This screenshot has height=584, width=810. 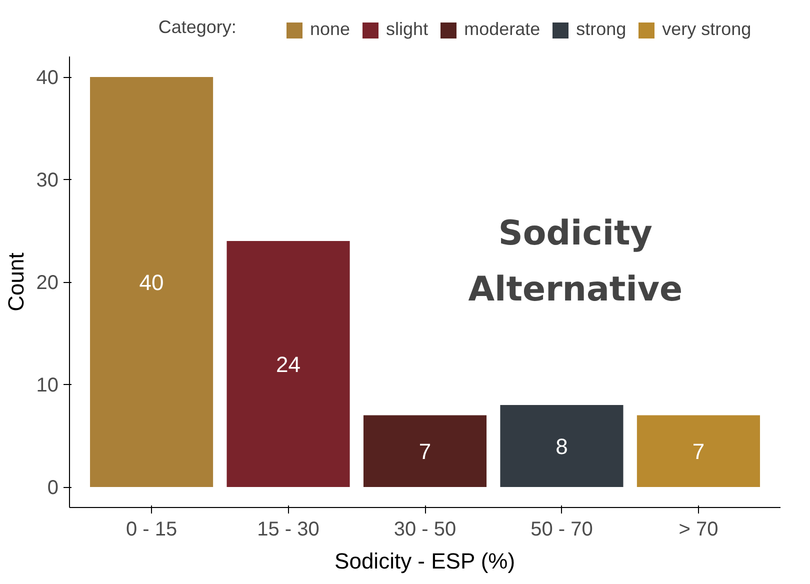 What do you see at coordinates (47, 181) in the screenshot?
I see `y-tick-label: 30` at bounding box center [47, 181].